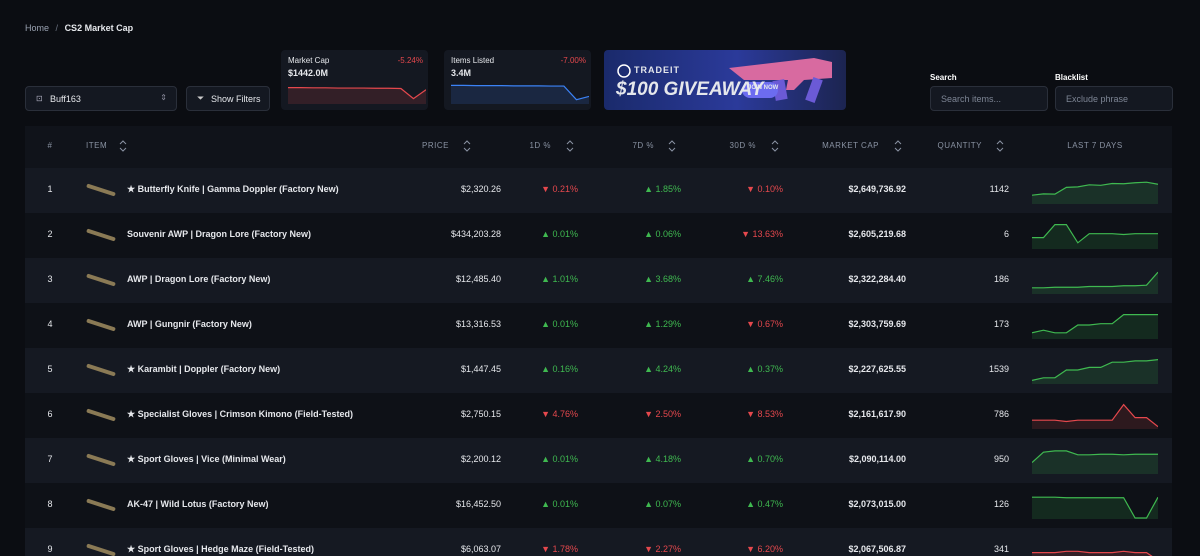 The height and width of the screenshot is (556, 1200). Describe the element at coordinates (764, 324) in the screenshot. I see `d30: ▼ 0.67%` at that location.